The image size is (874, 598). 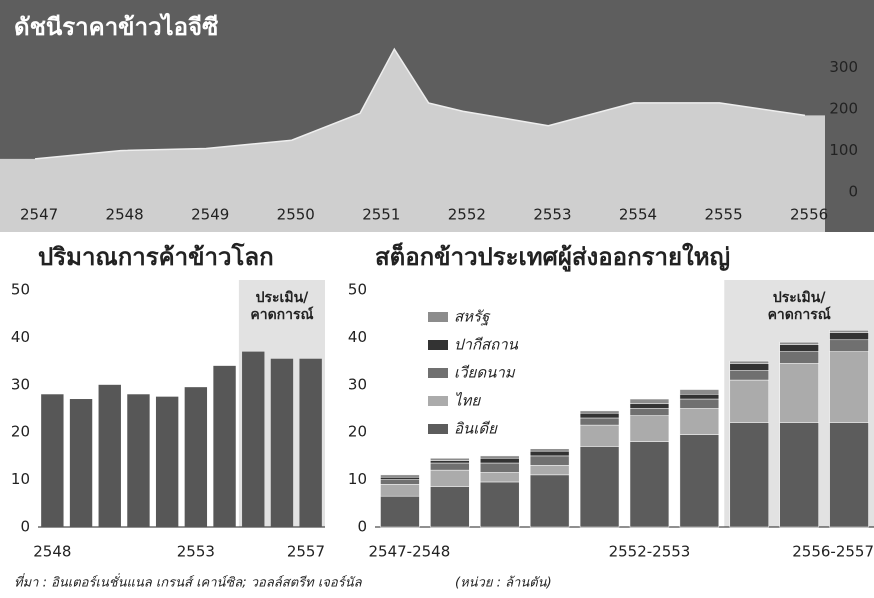 What do you see at coordinates (723, 215) in the screenshot?
I see `x-tick-label: 2555` at bounding box center [723, 215].